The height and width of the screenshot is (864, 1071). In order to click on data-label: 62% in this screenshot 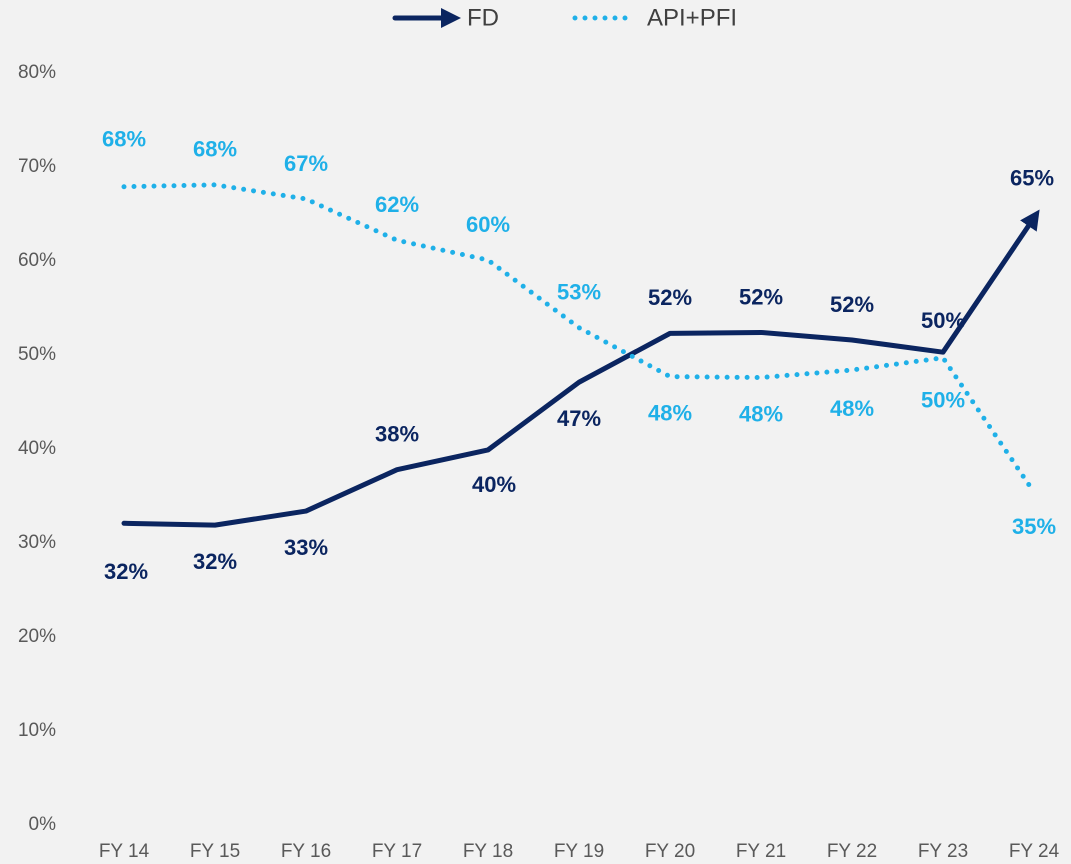, I will do `click(397, 204)`.